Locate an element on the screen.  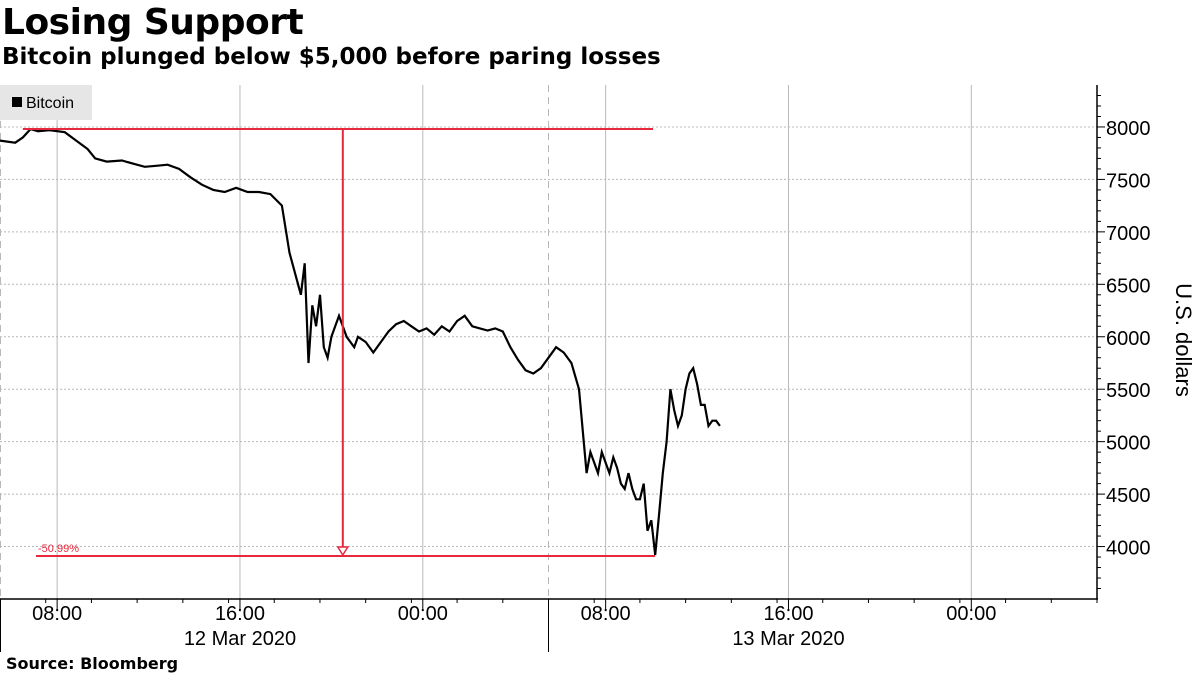
y-tick-label: 6500 is located at coordinates (1128, 286).